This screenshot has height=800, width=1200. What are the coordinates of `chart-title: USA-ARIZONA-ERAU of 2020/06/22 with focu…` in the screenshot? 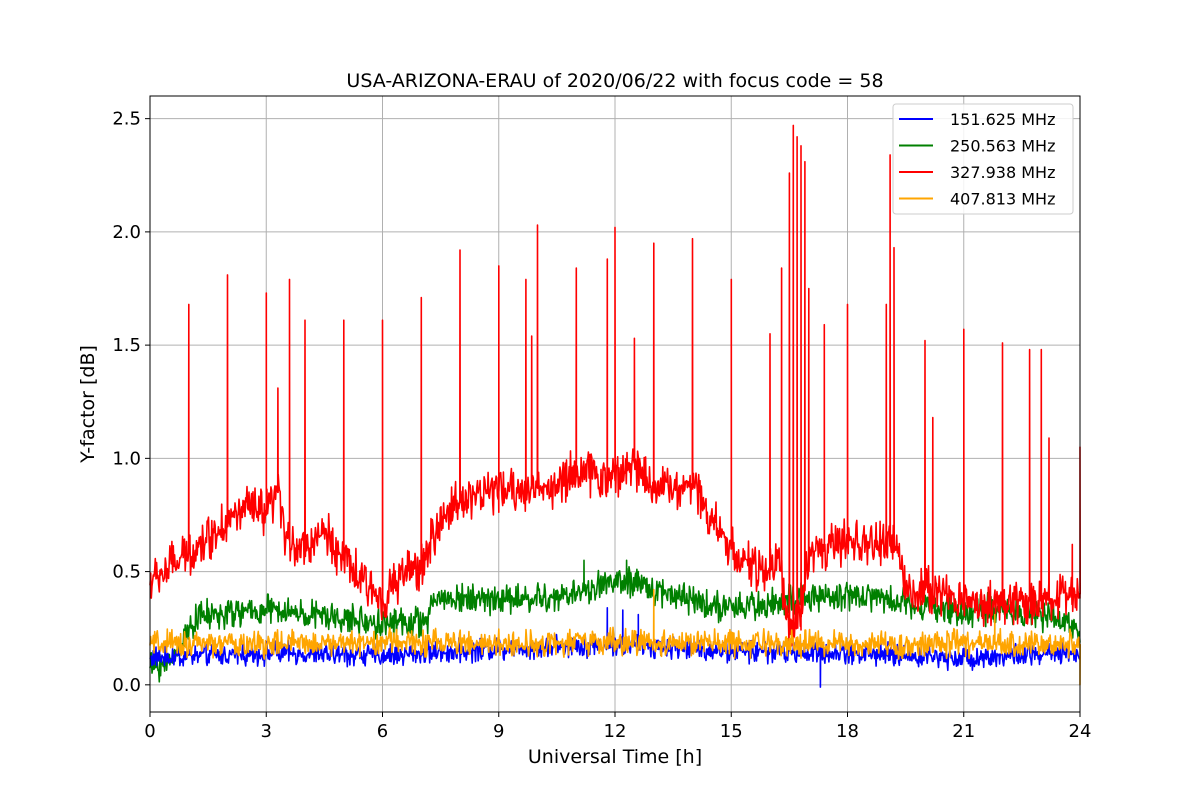 It's located at (614, 81).